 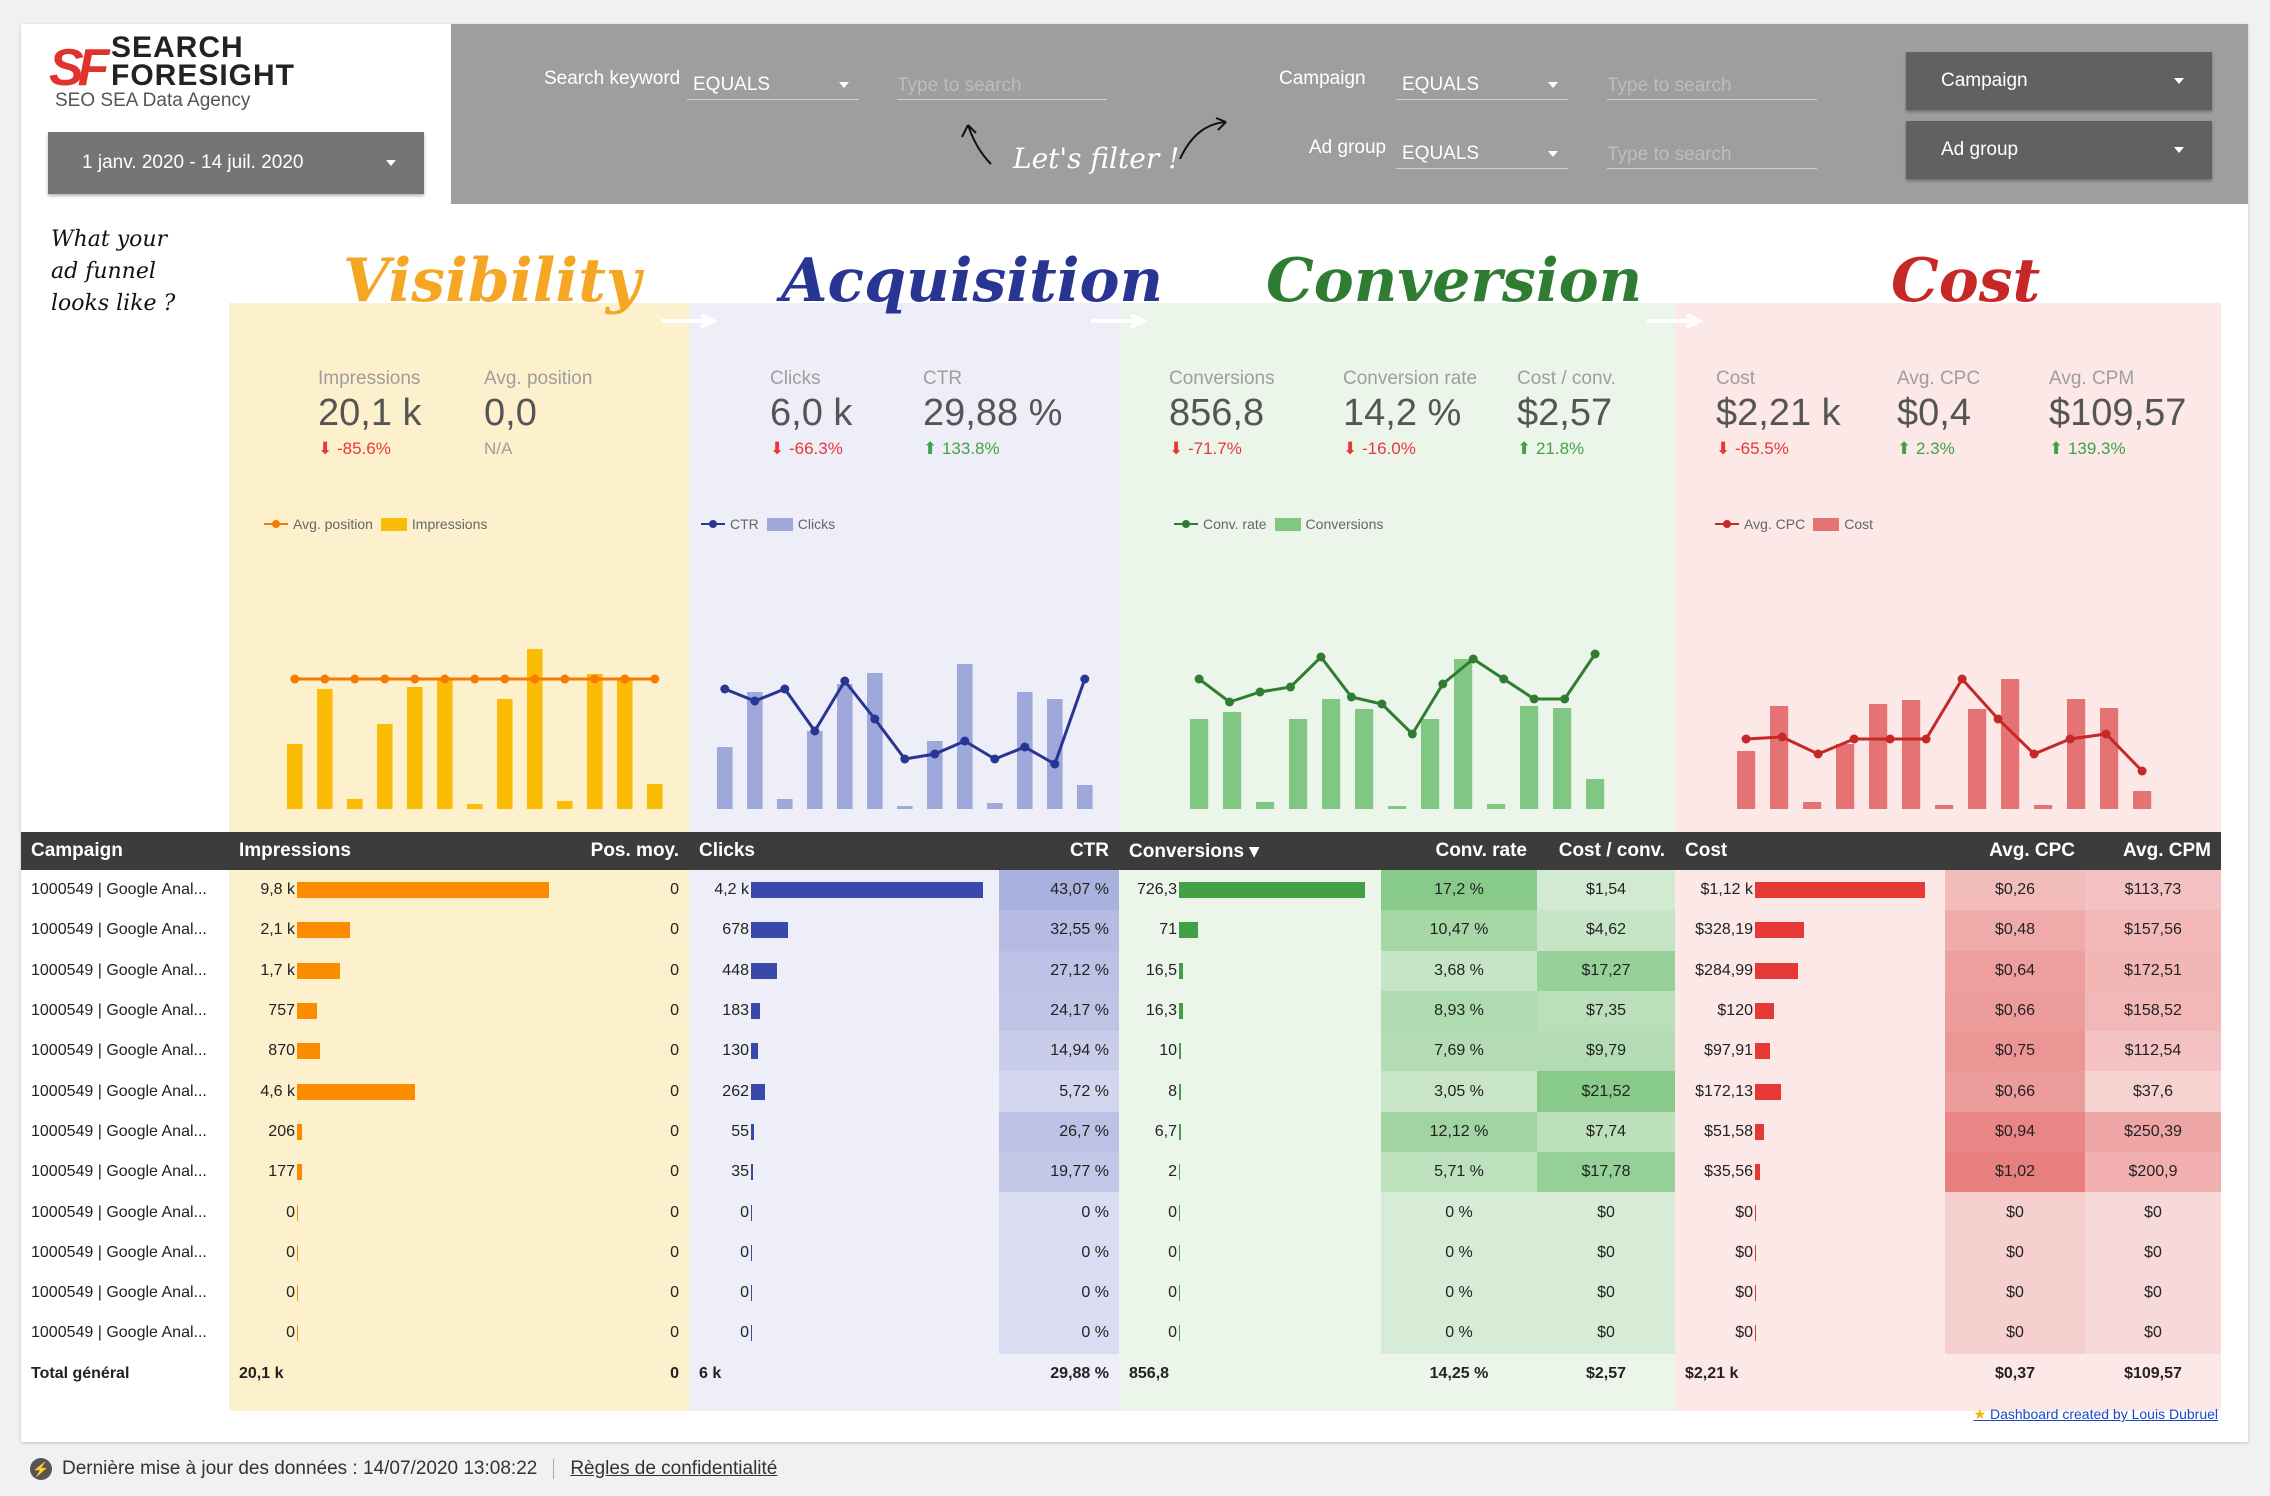 What do you see at coordinates (674, 1468) in the screenshot?
I see `privacy-link: Règles de confidentialité` at bounding box center [674, 1468].